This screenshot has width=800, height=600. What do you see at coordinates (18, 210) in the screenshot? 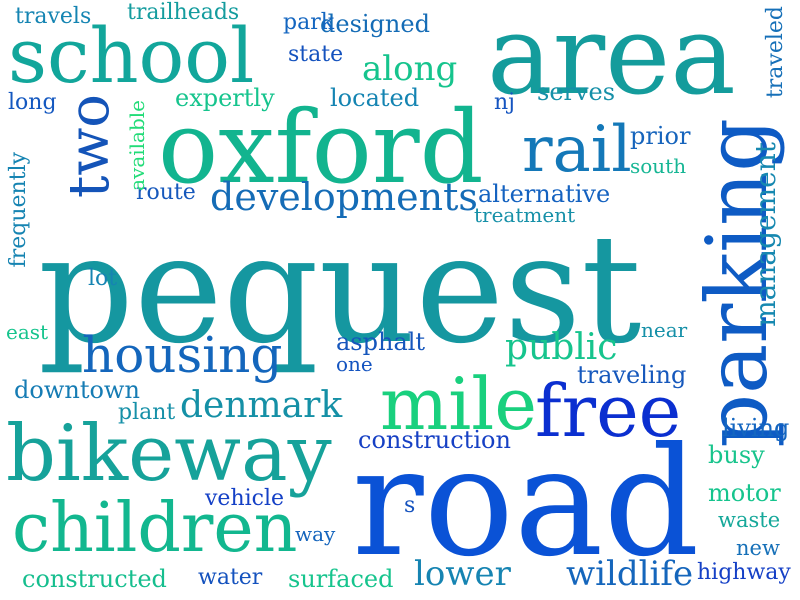
I see `word-frequently: frequently` at bounding box center [18, 210].